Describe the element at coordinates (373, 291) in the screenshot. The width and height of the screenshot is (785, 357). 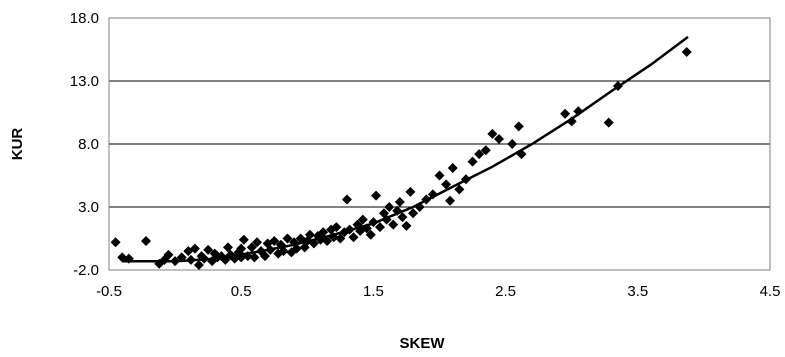
I see `x-tick-label: 1.5` at that location.